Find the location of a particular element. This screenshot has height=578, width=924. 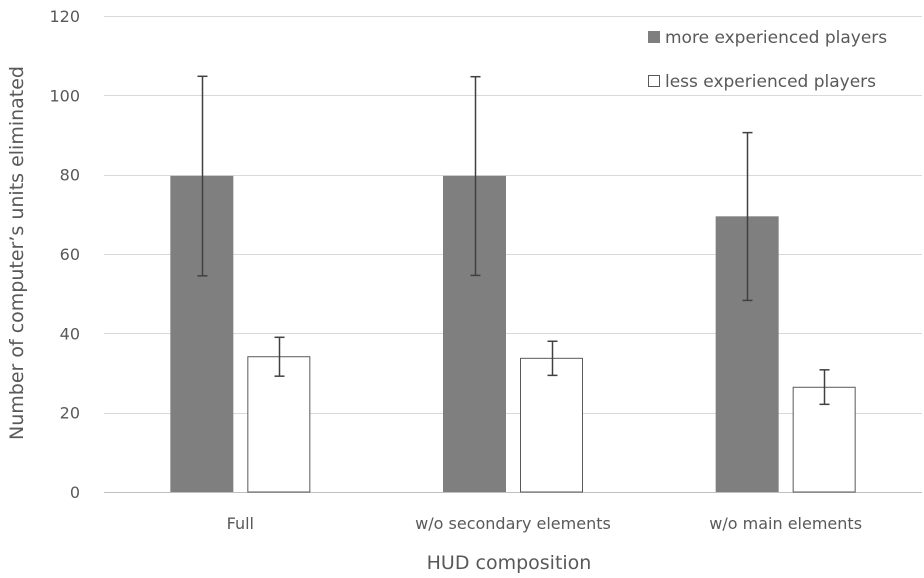

y-tick-label: 120 is located at coordinates (64, 16).